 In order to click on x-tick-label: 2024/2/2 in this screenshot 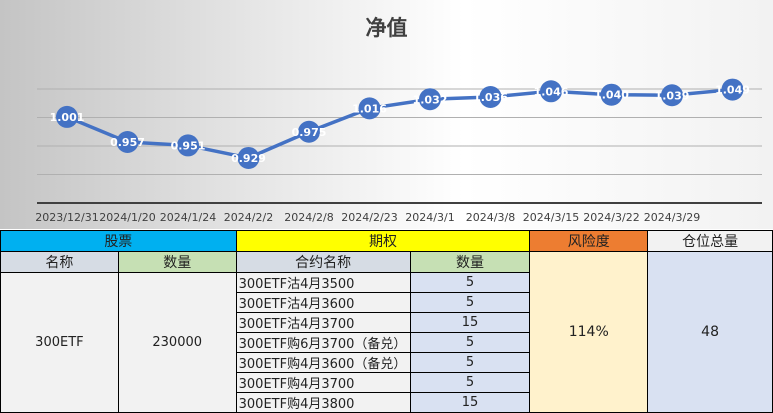, I will do `click(248, 217)`.